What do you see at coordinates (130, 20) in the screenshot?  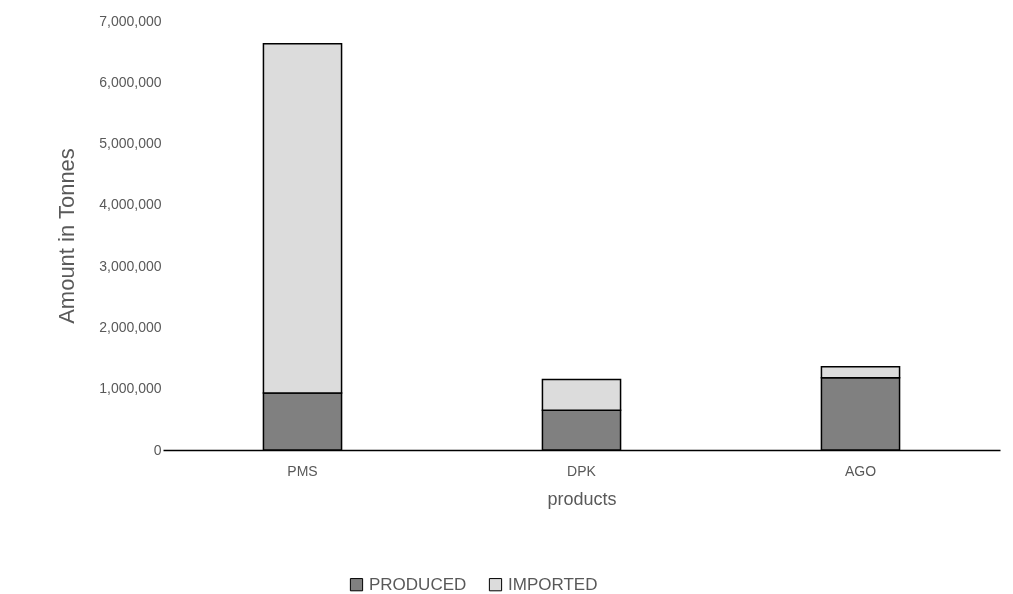 I see `y-tick-label: 7,000,000` at bounding box center [130, 20].